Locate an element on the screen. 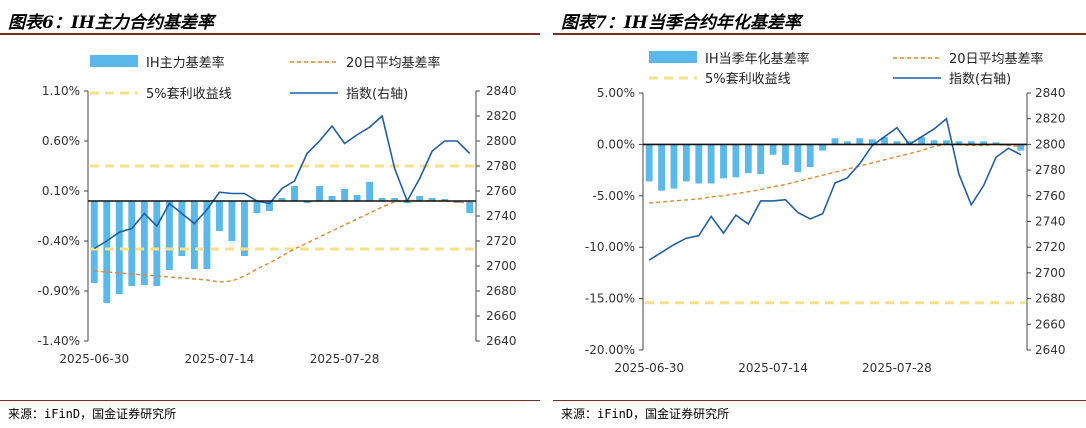 The image size is (1086, 428). title-rule is located at coordinates (270, 34).